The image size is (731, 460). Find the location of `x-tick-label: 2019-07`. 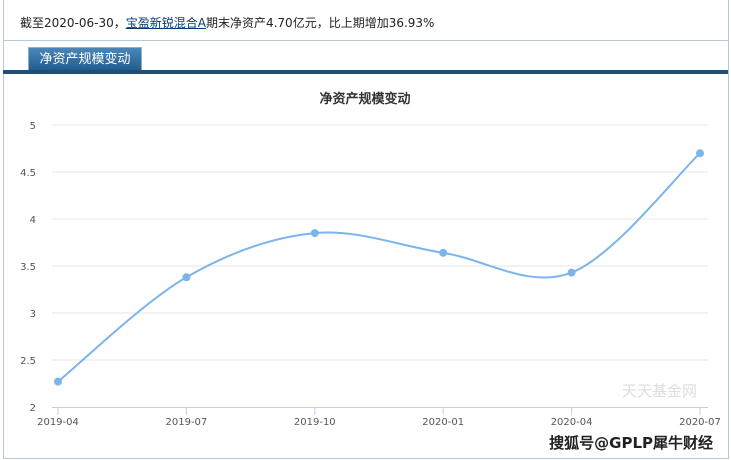

x-tick-label: 2019-07 is located at coordinates (187, 422).